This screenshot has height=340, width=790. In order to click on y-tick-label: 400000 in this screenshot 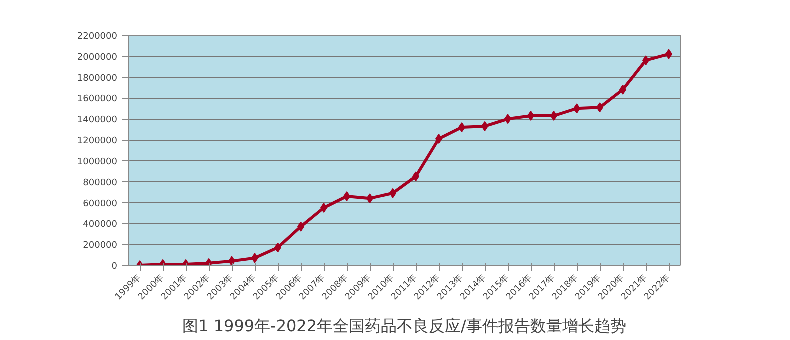, I will do `click(100, 225)`.